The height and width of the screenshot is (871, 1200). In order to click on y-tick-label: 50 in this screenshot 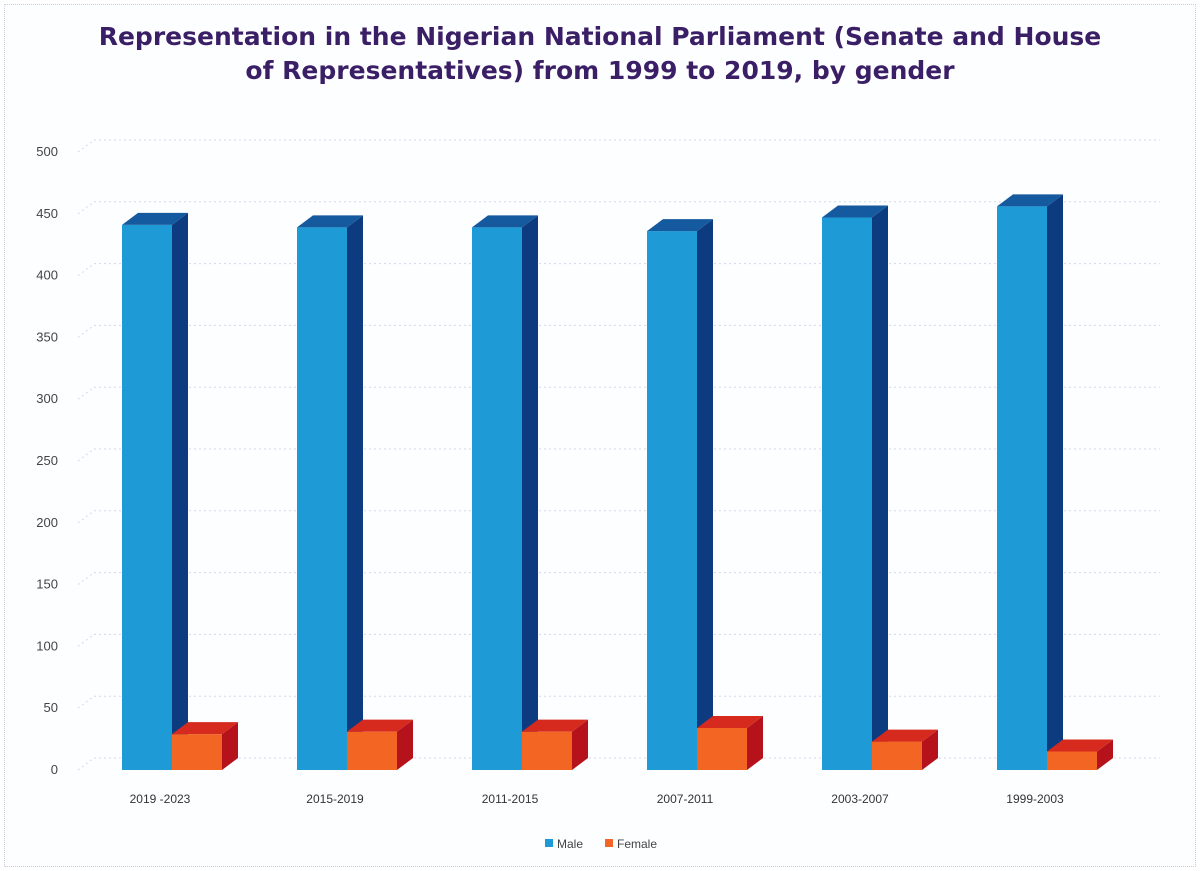, I will do `click(51, 707)`.